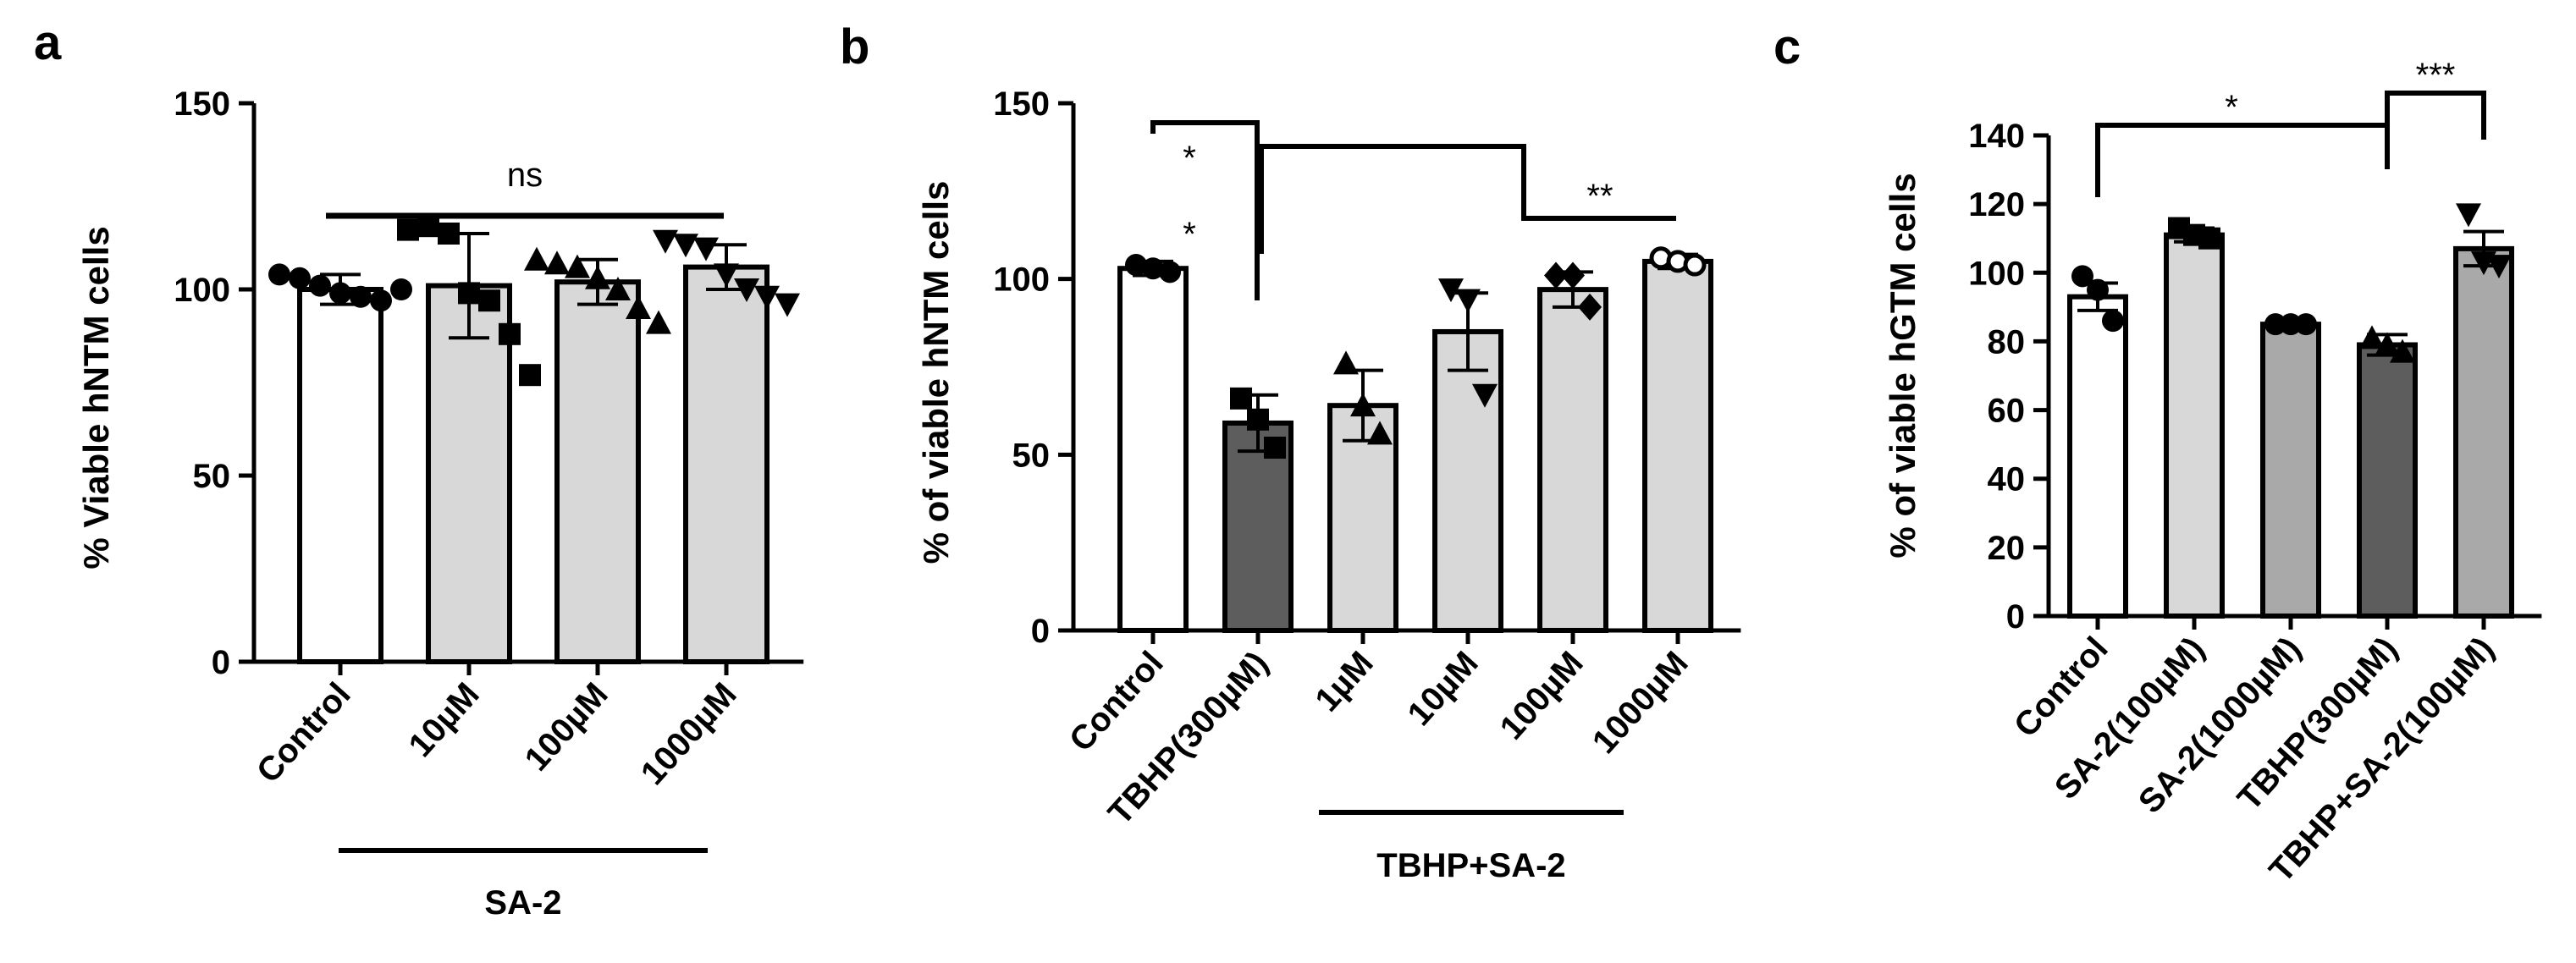  What do you see at coordinates (2007, 341) in the screenshot?
I see `y-tick-label: 80` at bounding box center [2007, 341].